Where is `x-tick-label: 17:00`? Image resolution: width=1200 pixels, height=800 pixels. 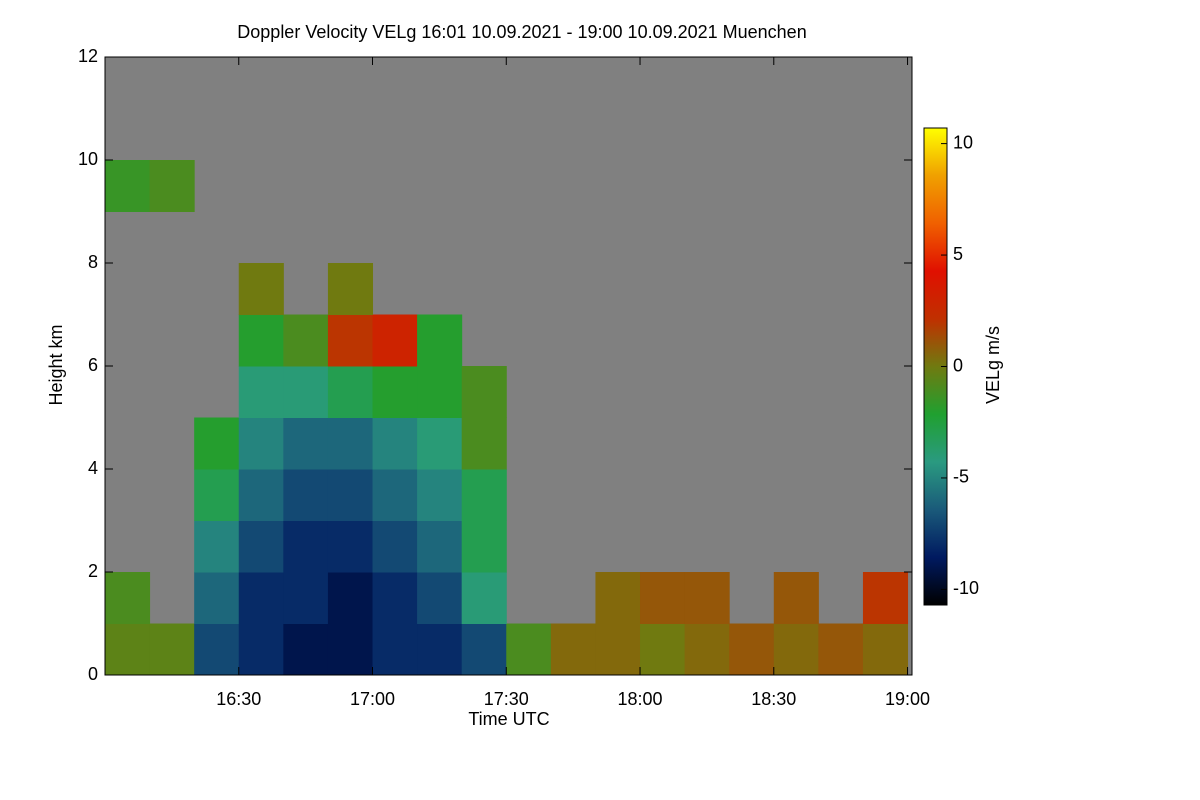 x-tick-label: 17:00 is located at coordinates (372, 699).